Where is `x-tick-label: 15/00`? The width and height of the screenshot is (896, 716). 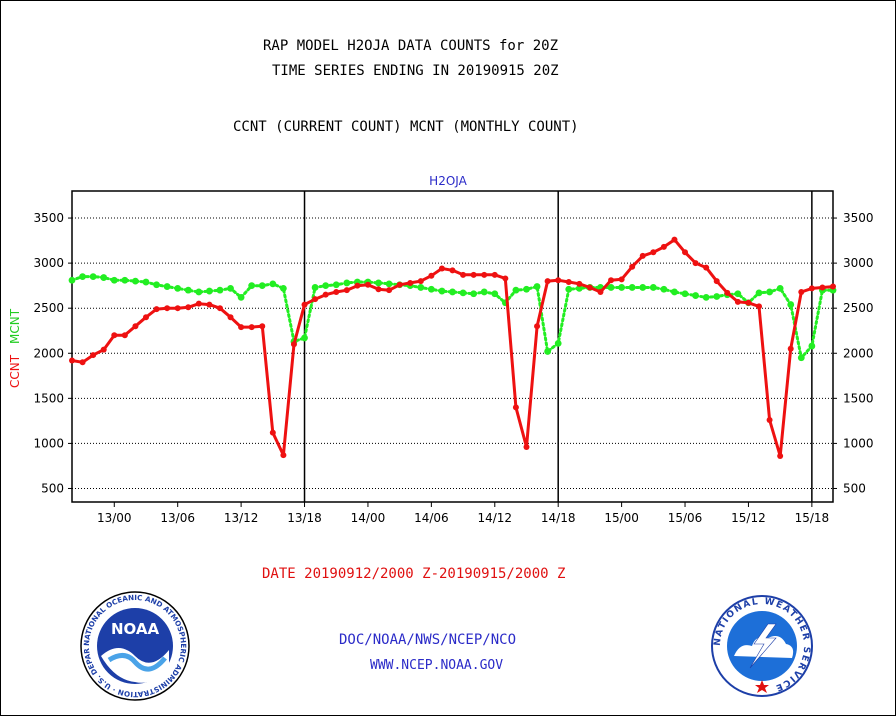
x-tick-label: 15/00 is located at coordinates (621, 518).